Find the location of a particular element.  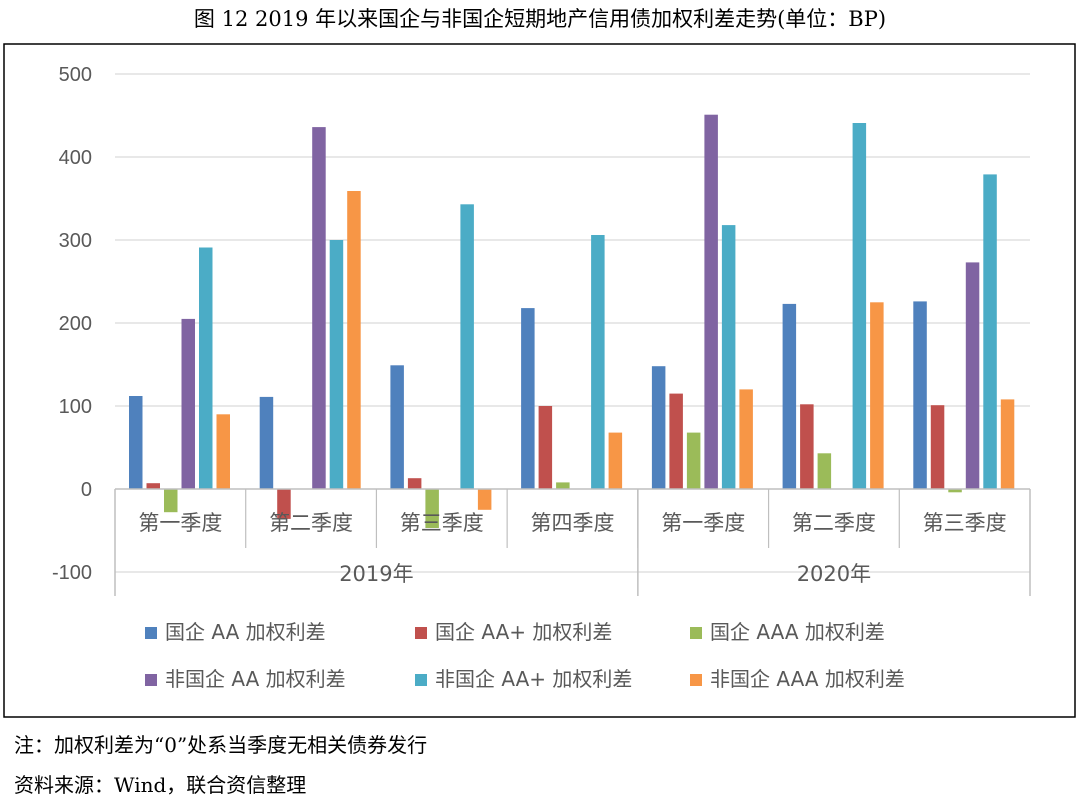

legend-label: 非国企 AA+ 加权利差 is located at coordinates (533, 679).